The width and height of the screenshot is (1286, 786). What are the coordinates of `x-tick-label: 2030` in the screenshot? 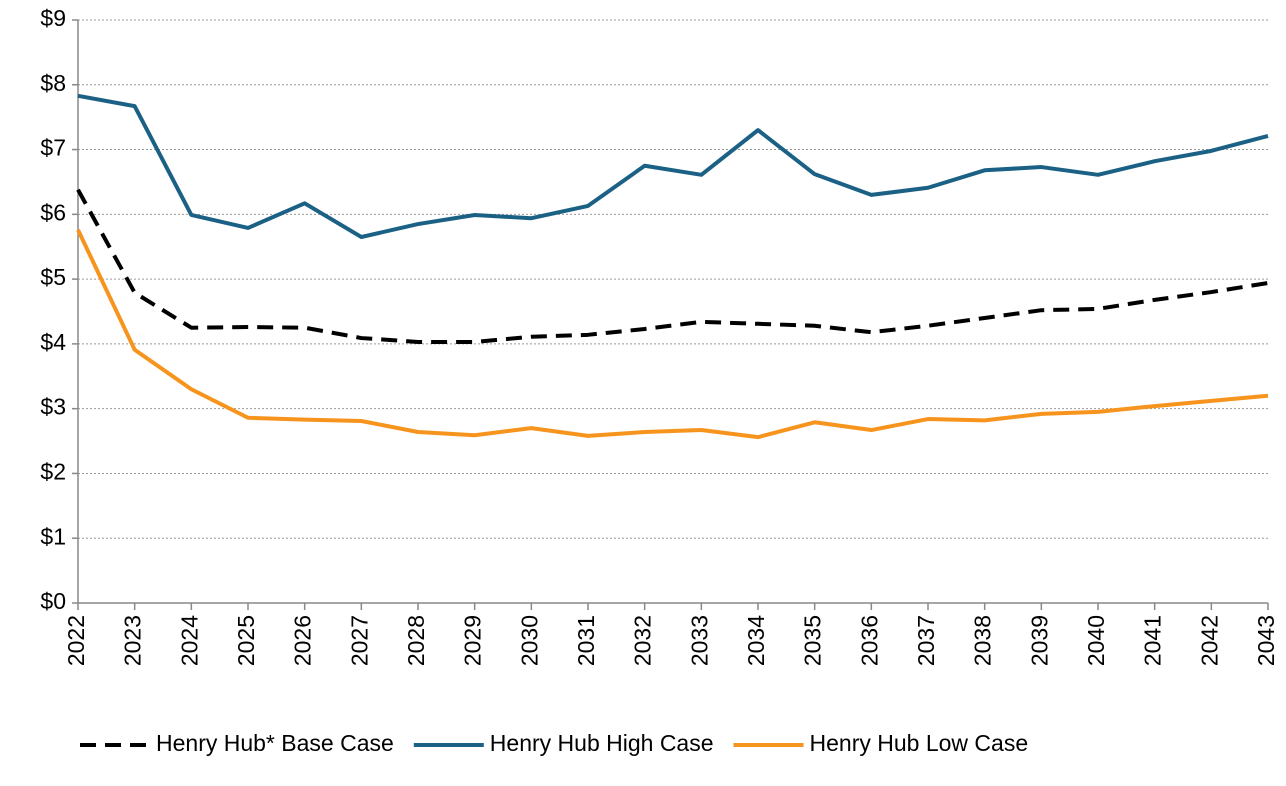 It's located at (529, 640).